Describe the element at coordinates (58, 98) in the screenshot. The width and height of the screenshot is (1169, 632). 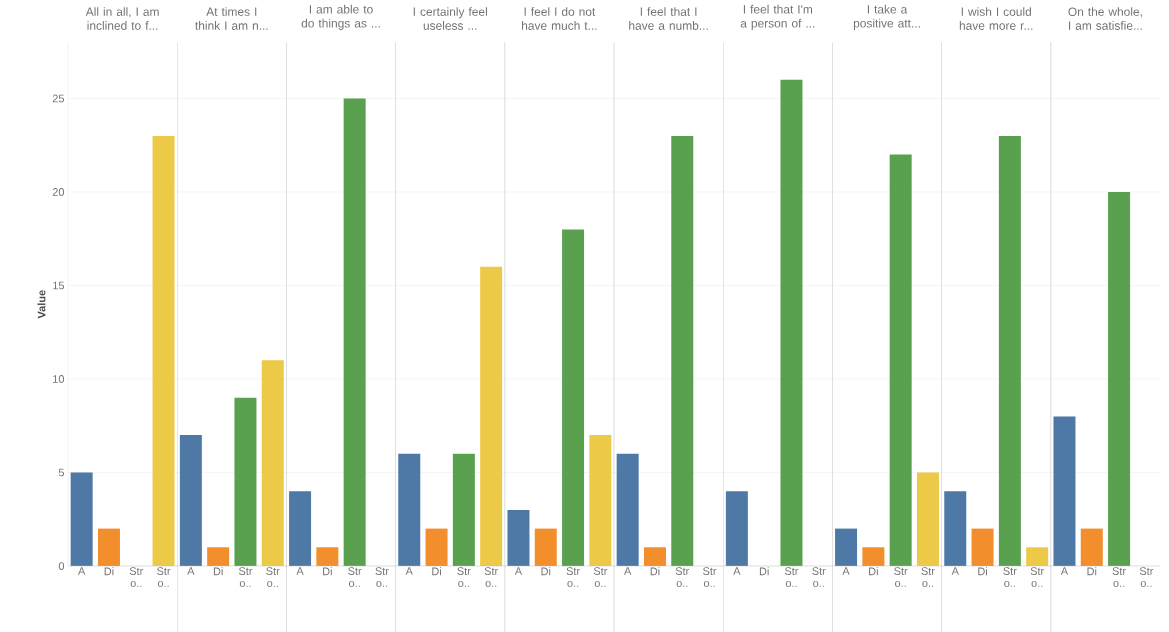
I see `y-tick-label: 25` at that location.